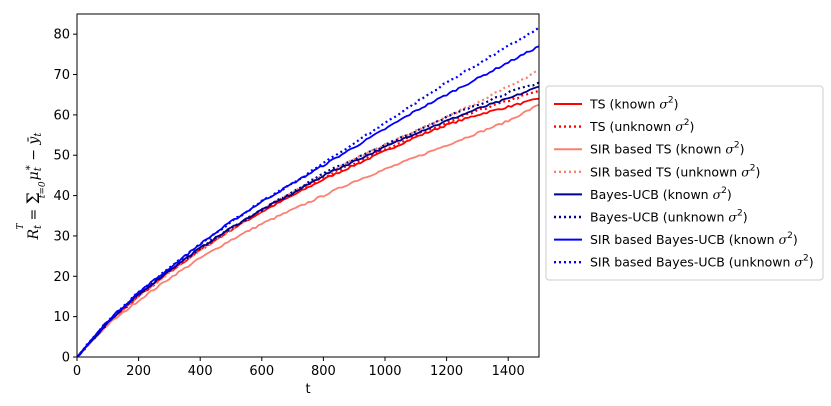  What do you see at coordinates (138, 371) in the screenshot?
I see `x-tick-label: 200` at bounding box center [138, 371].